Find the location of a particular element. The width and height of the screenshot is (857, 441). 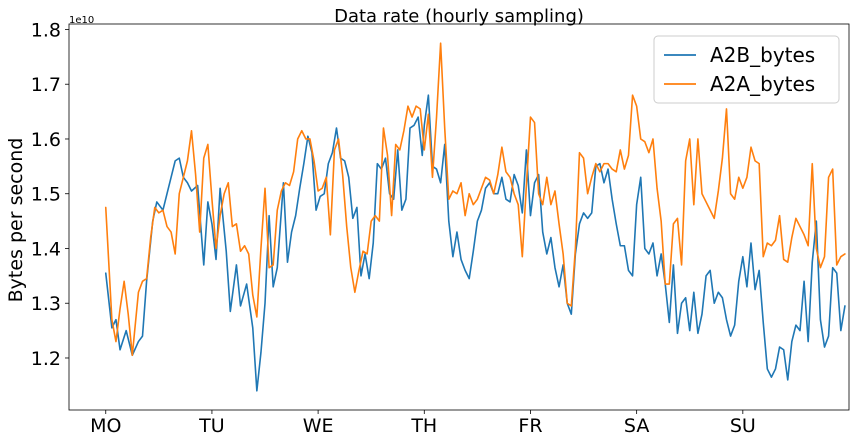

x-tick-label-6: SU is located at coordinates (743, 426).